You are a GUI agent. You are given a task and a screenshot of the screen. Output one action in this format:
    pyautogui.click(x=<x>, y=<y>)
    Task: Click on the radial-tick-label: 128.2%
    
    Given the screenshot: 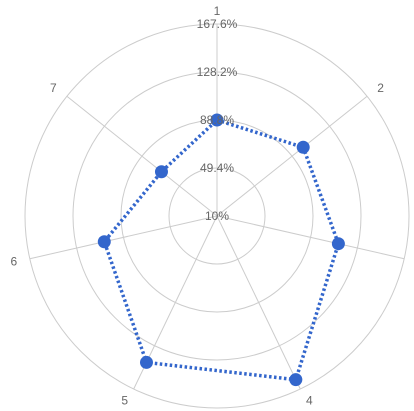 What is the action you would take?
    pyautogui.click(x=217, y=72)
    